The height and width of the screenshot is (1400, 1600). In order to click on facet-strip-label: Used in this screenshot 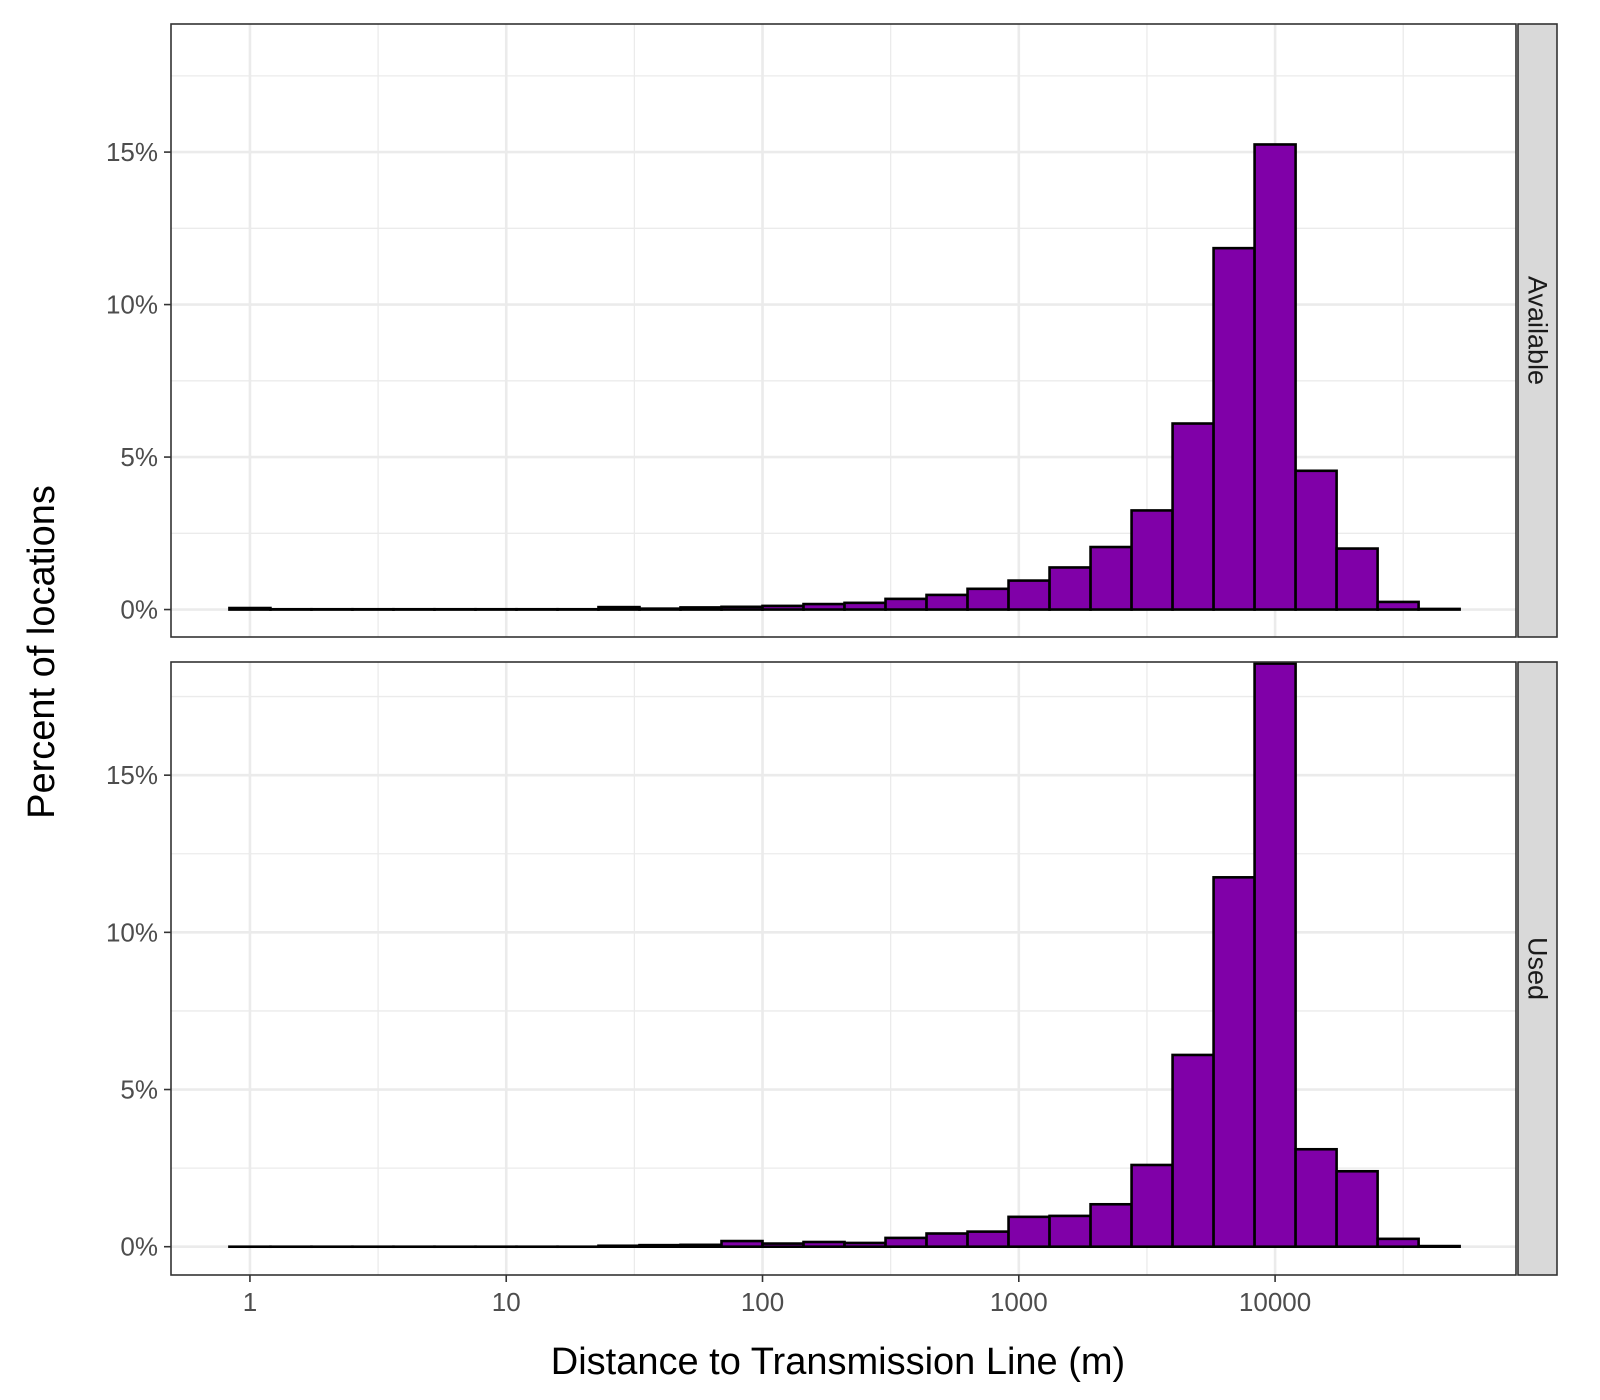, I will do `click(1538, 968)`.